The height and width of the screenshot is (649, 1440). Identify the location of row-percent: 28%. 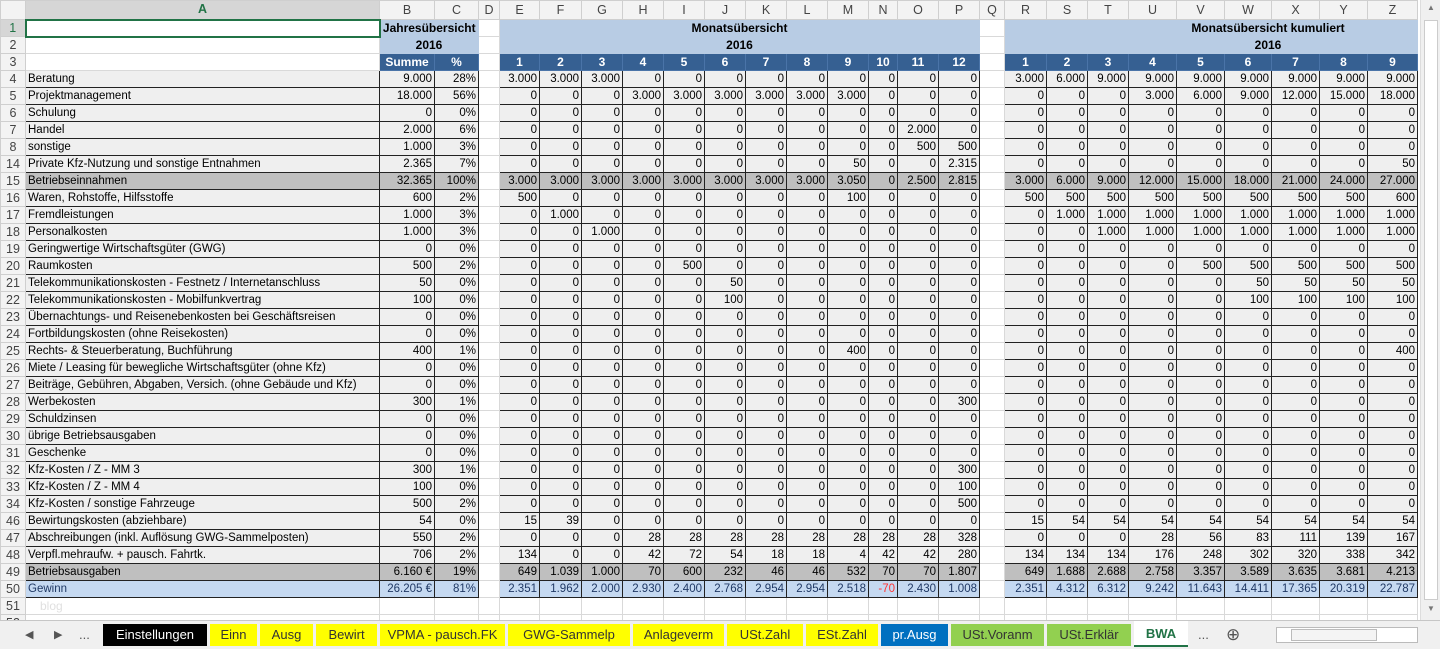
(456, 79).